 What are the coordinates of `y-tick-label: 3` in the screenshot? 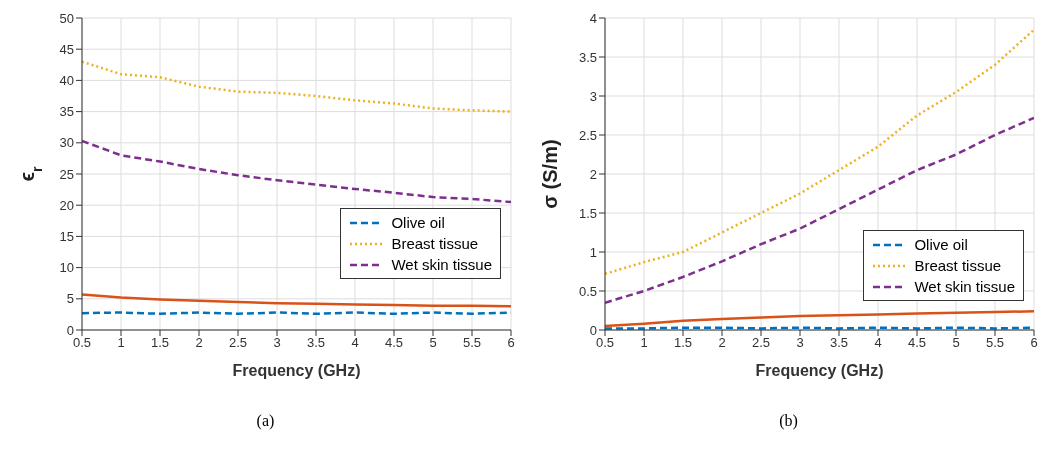 It's located at (593, 96).